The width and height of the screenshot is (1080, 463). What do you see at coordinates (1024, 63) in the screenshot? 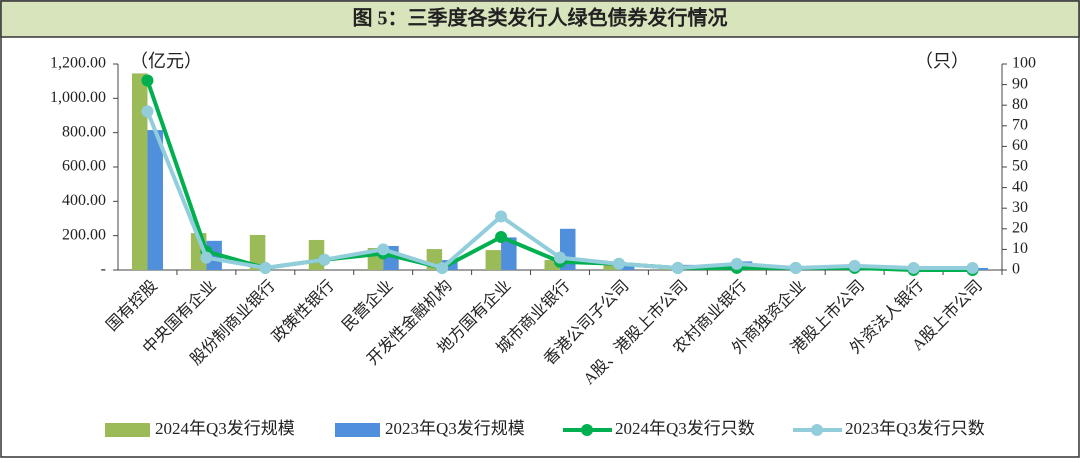
I see `y2-tick-label: 100` at bounding box center [1024, 63].